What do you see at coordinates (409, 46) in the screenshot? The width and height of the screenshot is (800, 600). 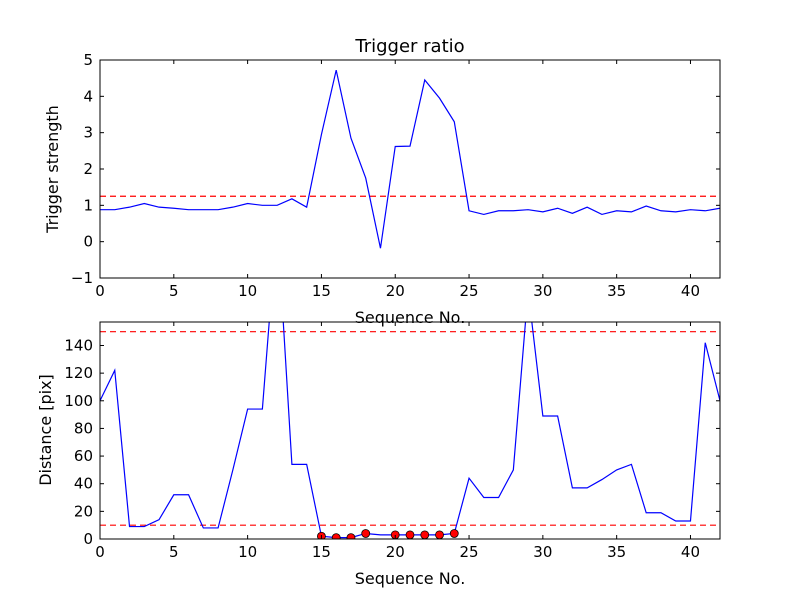 I see `chart-title: Trigger ratio` at bounding box center [409, 46].